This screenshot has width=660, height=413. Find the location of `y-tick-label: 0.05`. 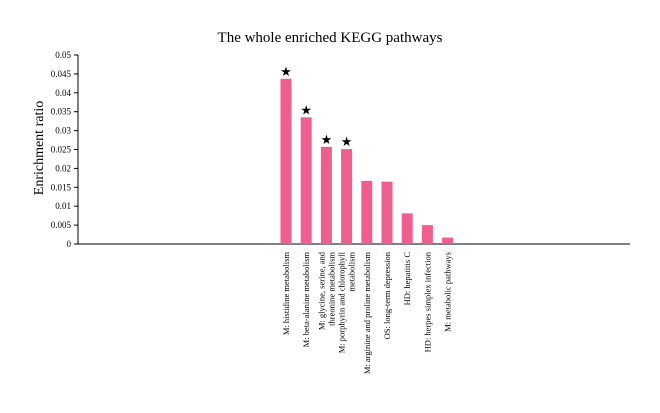

y-tick-label: 0.05 is located at coordinates (63, 55).